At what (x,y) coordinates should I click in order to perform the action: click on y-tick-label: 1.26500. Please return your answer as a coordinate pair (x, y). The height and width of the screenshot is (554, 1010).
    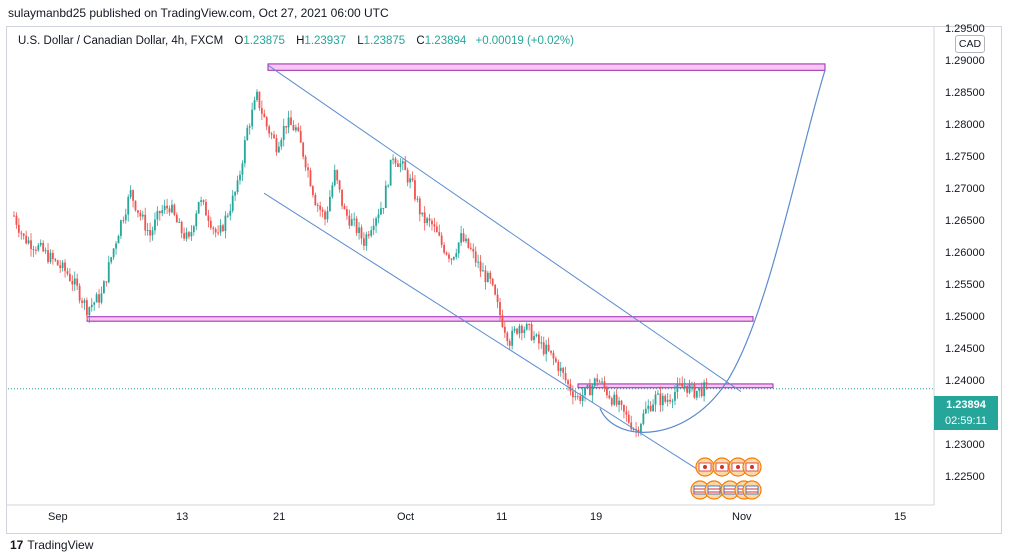
    Looking at the image, I should click on (965, 221).